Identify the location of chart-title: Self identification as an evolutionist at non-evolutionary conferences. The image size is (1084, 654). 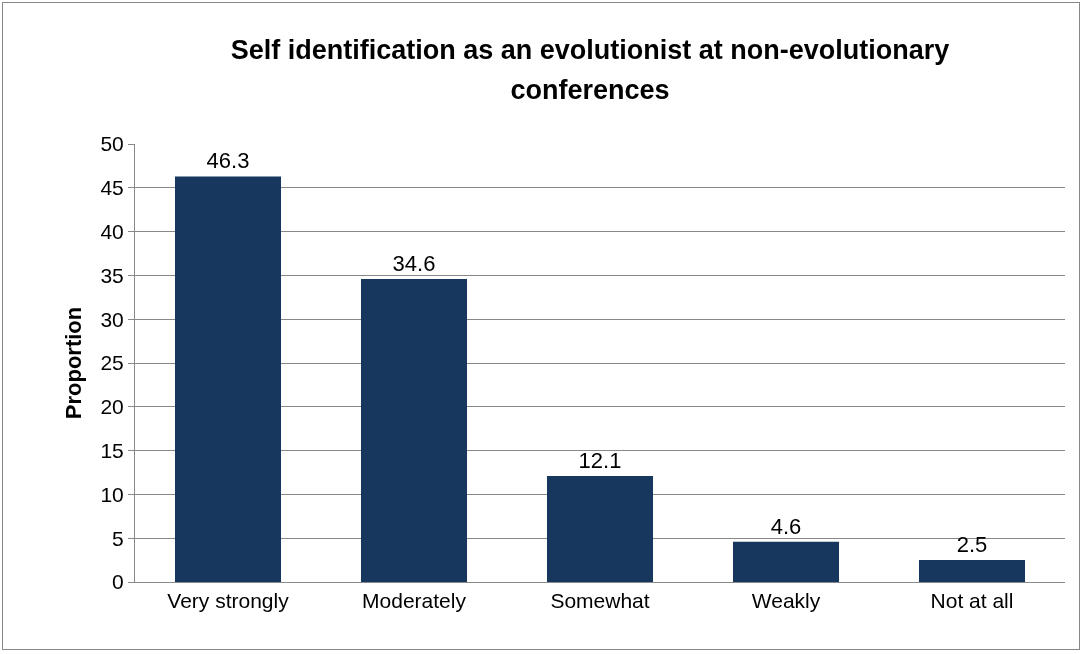
(590, 70).